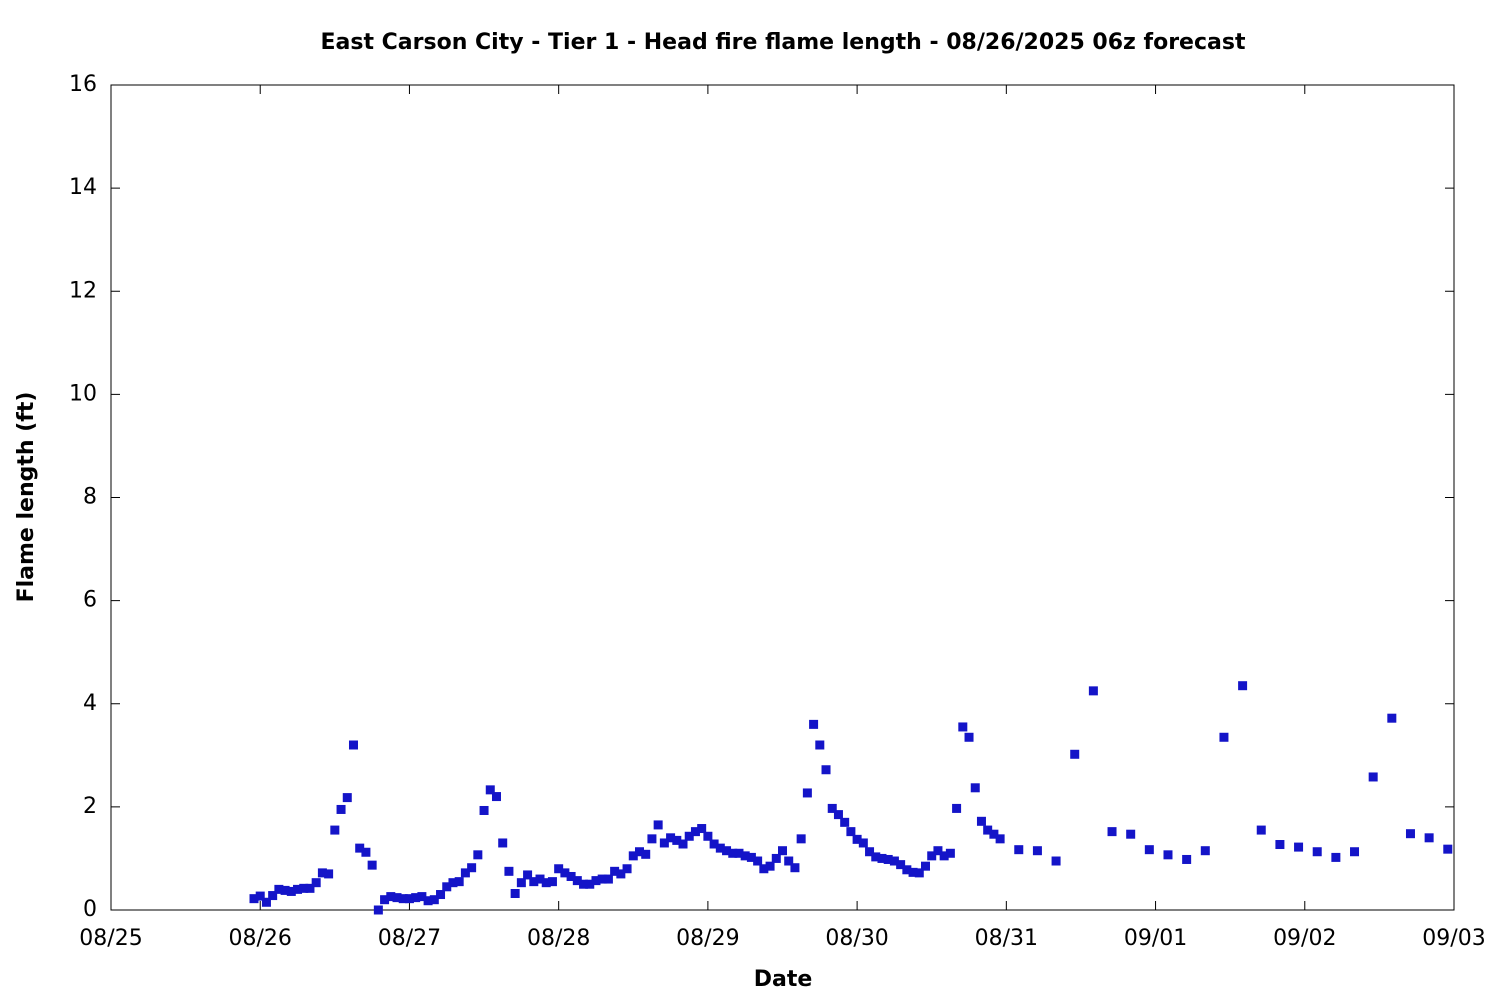 The width and height of the screenshot is (1500, 1000). What do you see at coordinates (856, 938) in the screenshot?
I see `x-tick-label: 08/30` at bounding box center [856, 938].